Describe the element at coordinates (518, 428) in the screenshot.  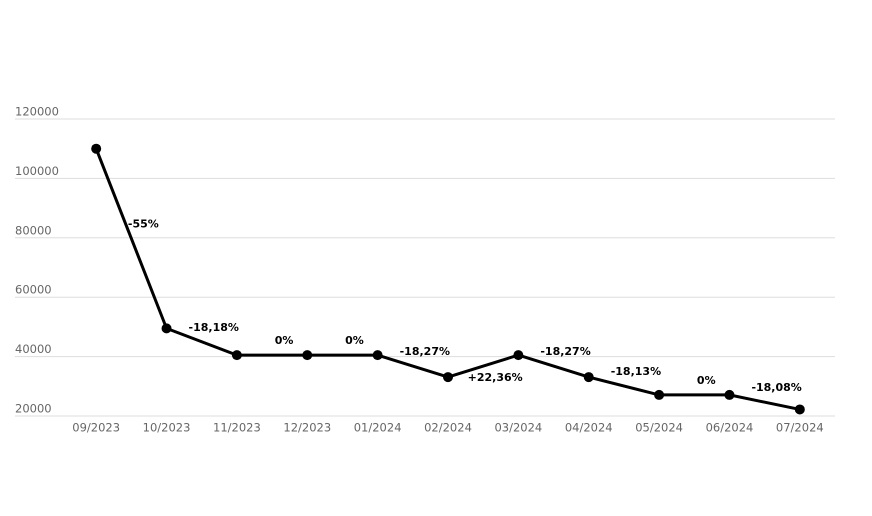
I see `x-tick-label: 03/2024` at that location.